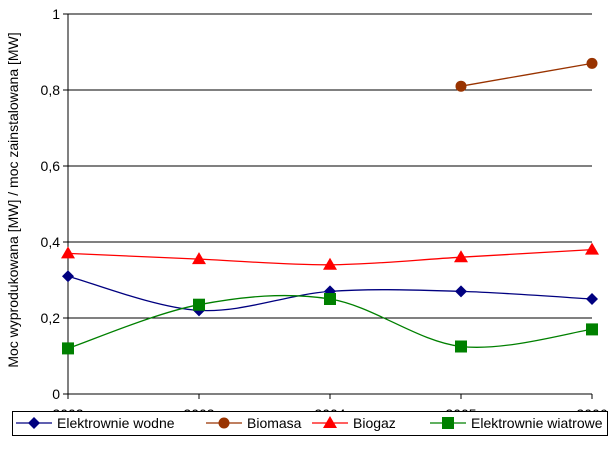 The height and width of the screenshot is (464, 608). Describe the element at coordinates (51, 242) in the screenshot. I see `y-tick-label: 0,4` at that location.